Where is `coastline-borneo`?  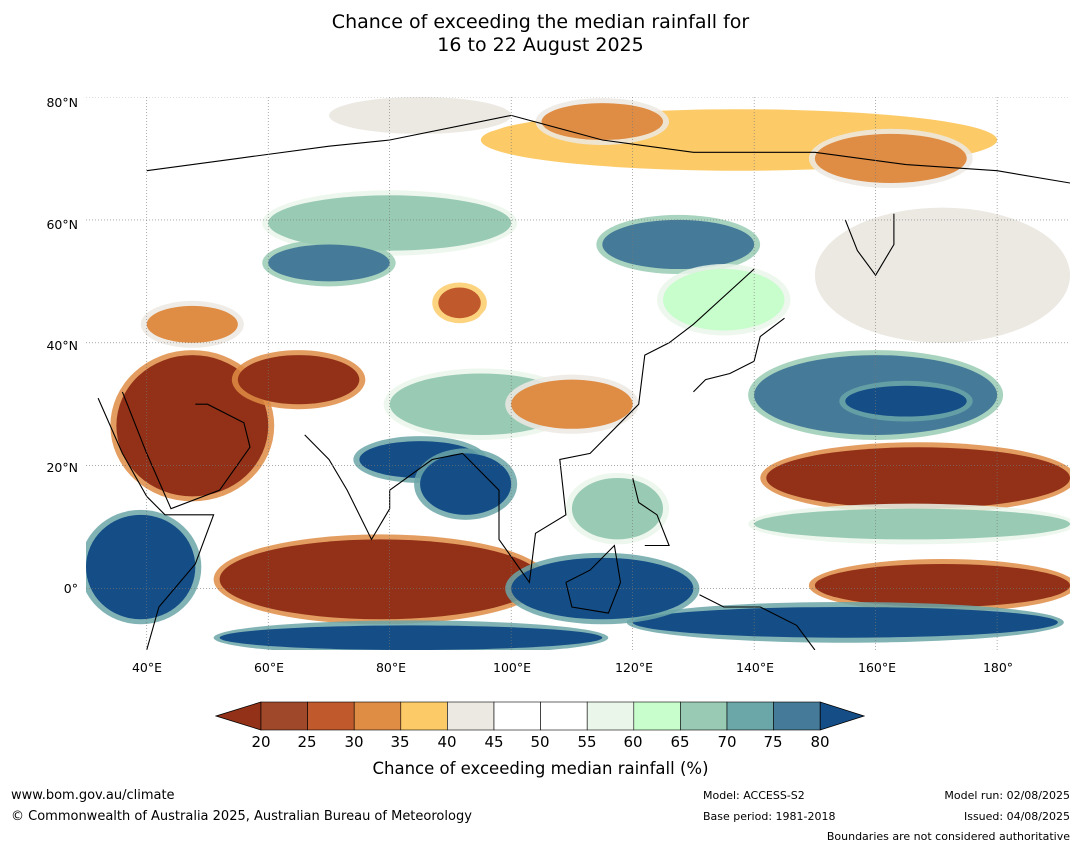 coastline-borneo is located at coordinates (593, 579).